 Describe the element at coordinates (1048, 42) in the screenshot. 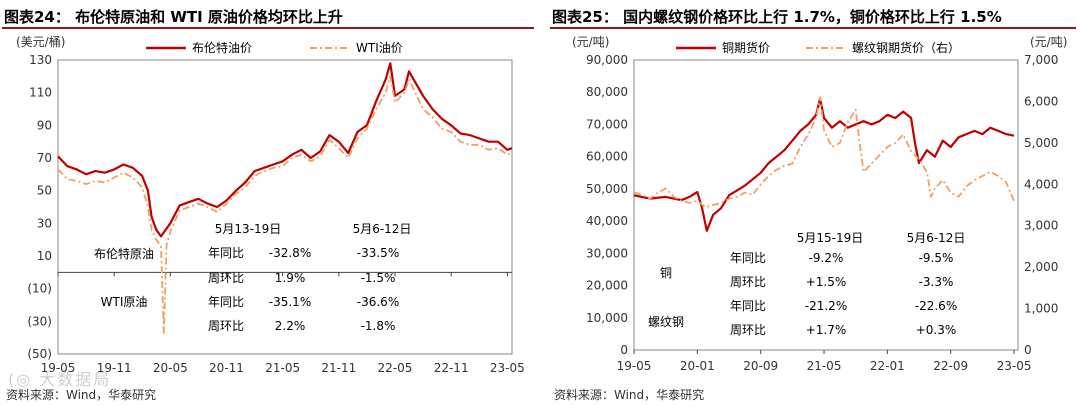

I see `y-axis-unit-right: (元/吨)` at that location.